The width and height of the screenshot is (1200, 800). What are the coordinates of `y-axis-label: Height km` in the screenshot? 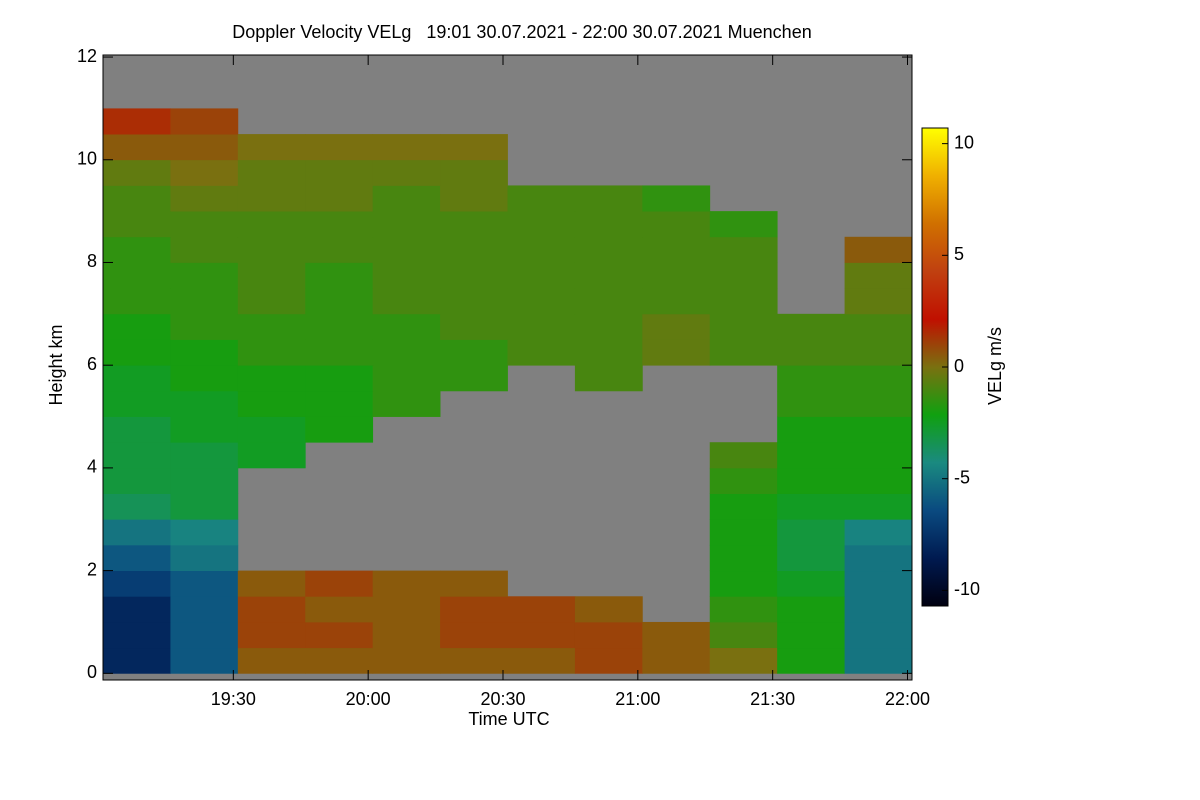 It's located at (56, 364).